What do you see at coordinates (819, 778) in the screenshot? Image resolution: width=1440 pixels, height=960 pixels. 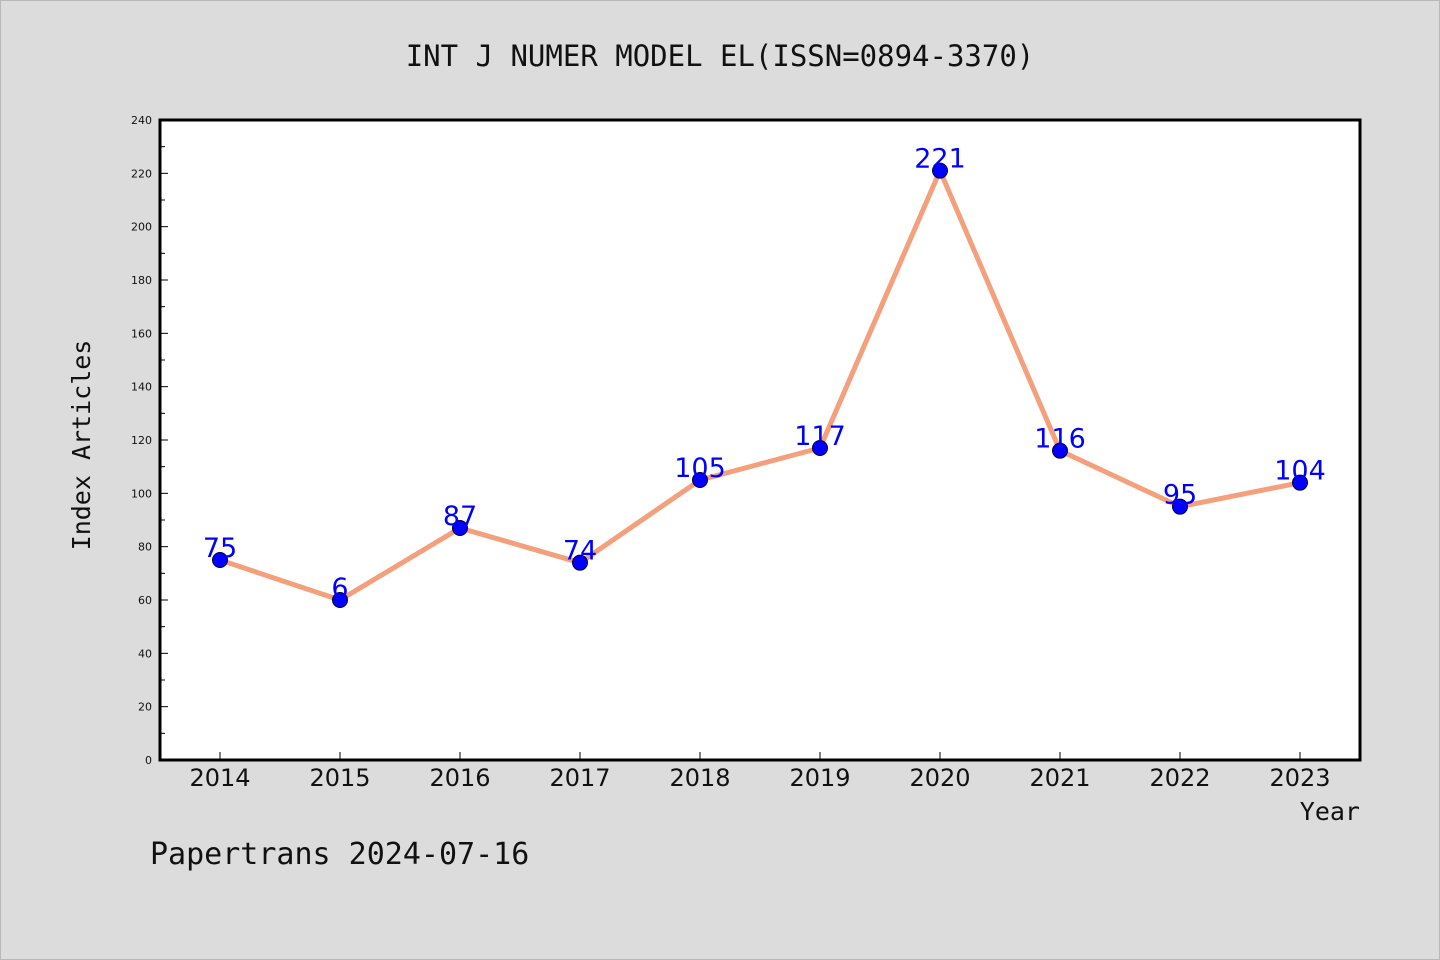 I see `x-tick-label: 2019` at bounding box center [819, 778].